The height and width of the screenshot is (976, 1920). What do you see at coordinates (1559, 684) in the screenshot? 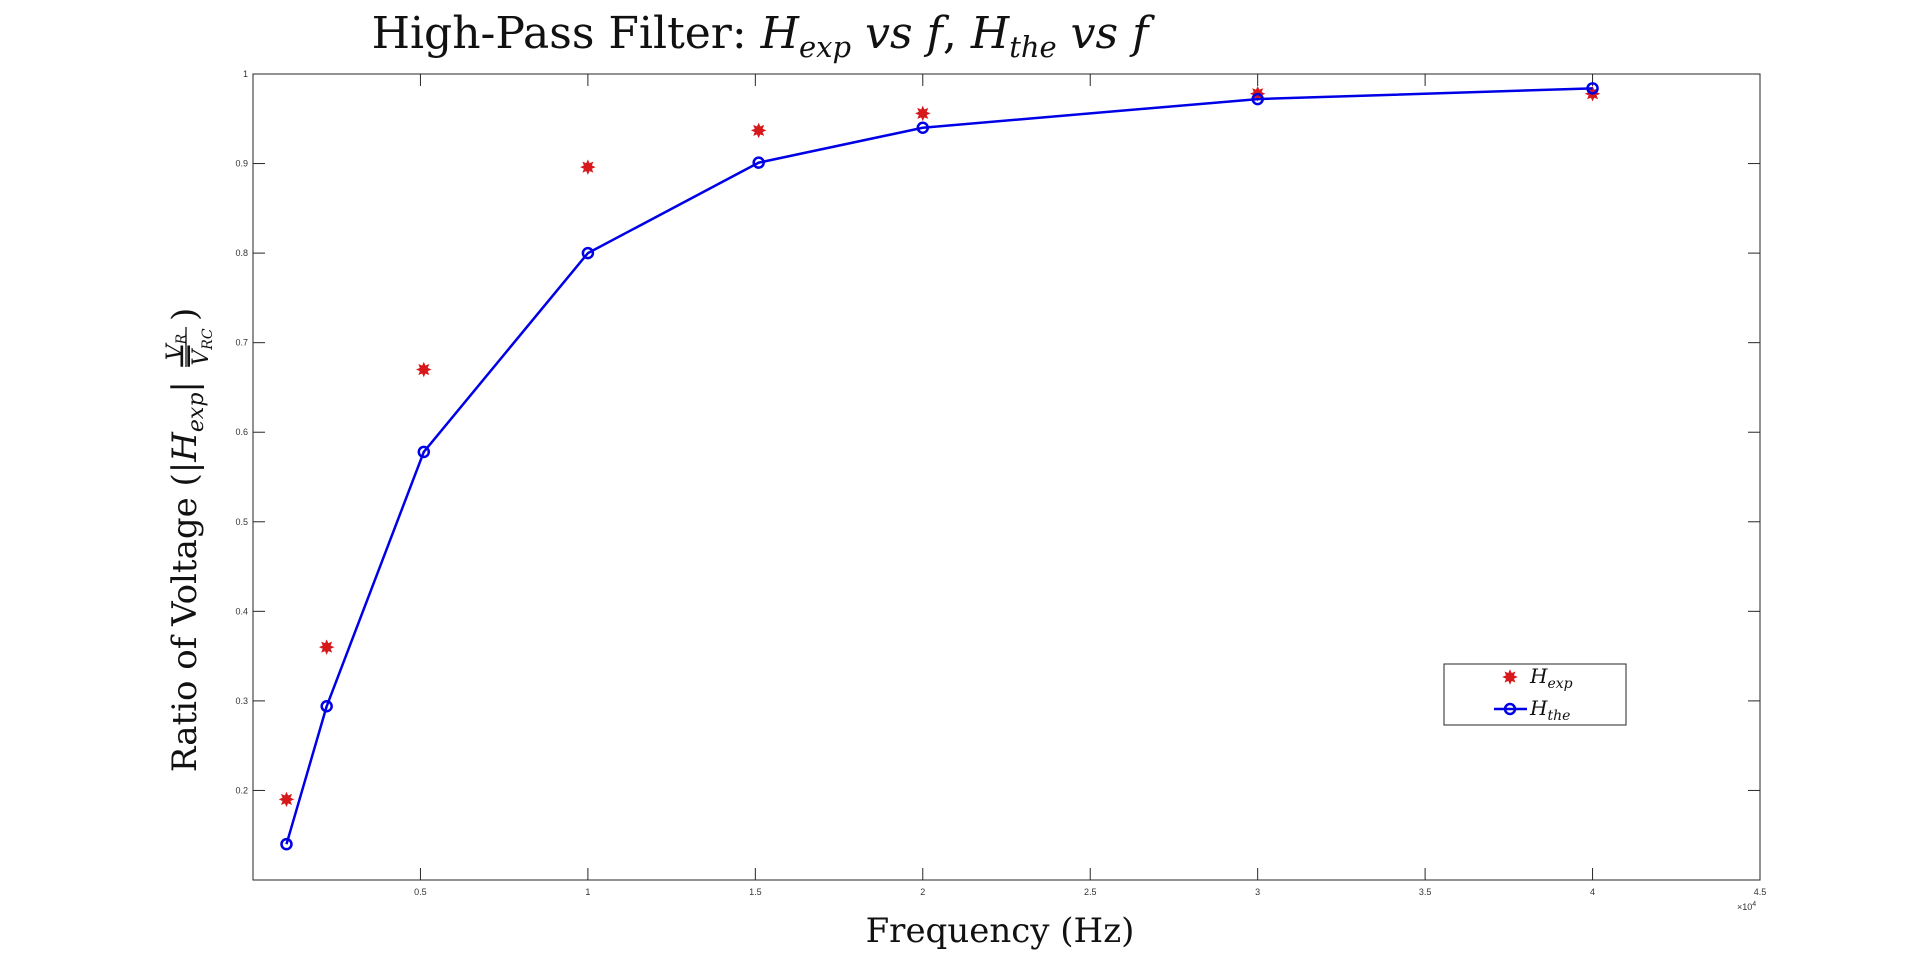
I see `legend-h-exp-sub: exp` at bounding box center [1559, 684].